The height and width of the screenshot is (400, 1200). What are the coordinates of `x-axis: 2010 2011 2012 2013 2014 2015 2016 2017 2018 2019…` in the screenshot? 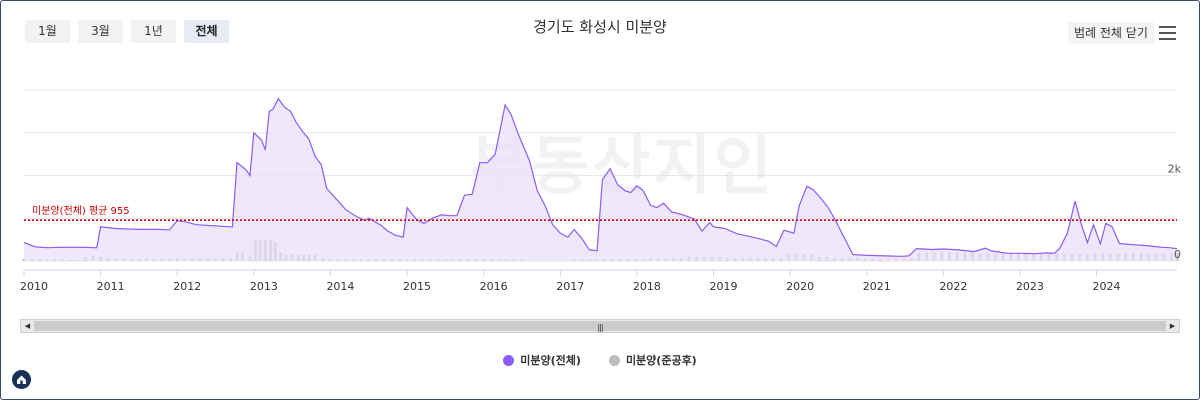 It's located at (598, 281).